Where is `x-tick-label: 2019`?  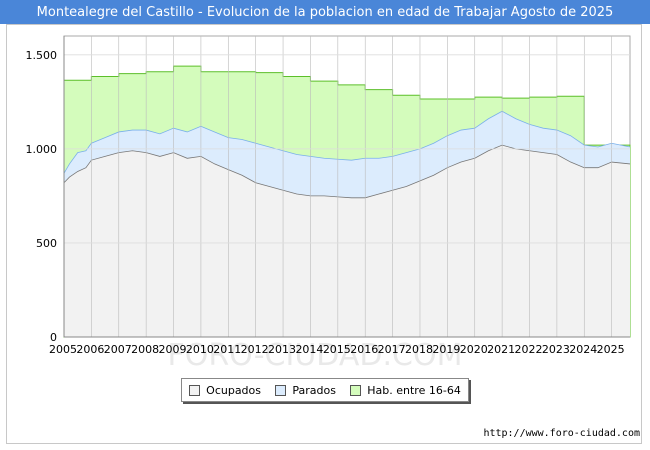 x-tick-label: 2019 is located at coordinates (446, 349).